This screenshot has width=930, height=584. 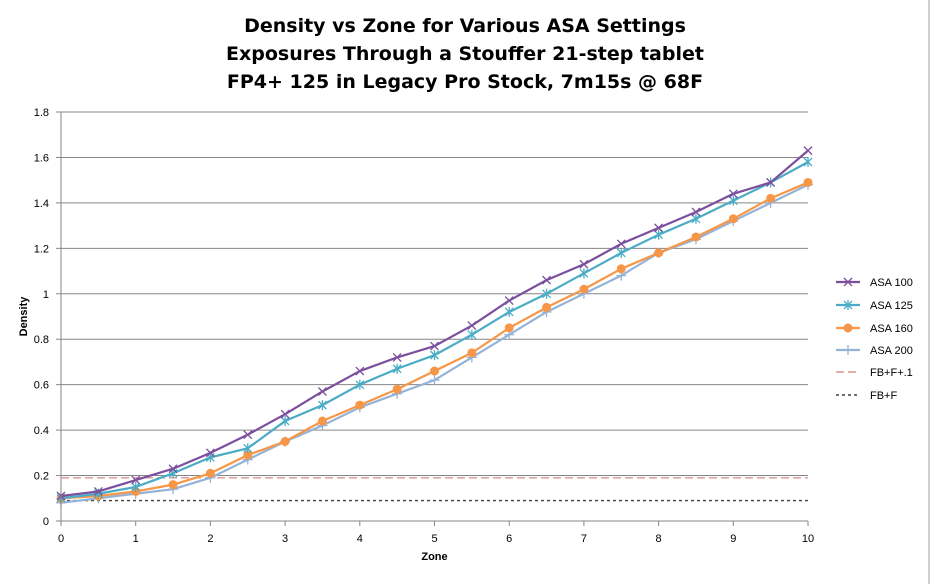 What do you see at coordinates (210, 539) in the screenshot?
I see `x-tick-label: 2` at bounding box center [210, 539].